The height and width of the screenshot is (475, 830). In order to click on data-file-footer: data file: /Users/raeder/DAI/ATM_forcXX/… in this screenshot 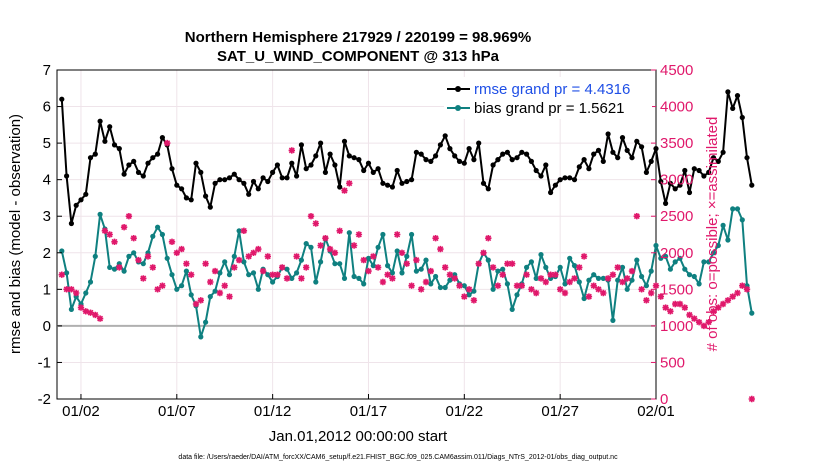, I will do `click(398, 457)`.